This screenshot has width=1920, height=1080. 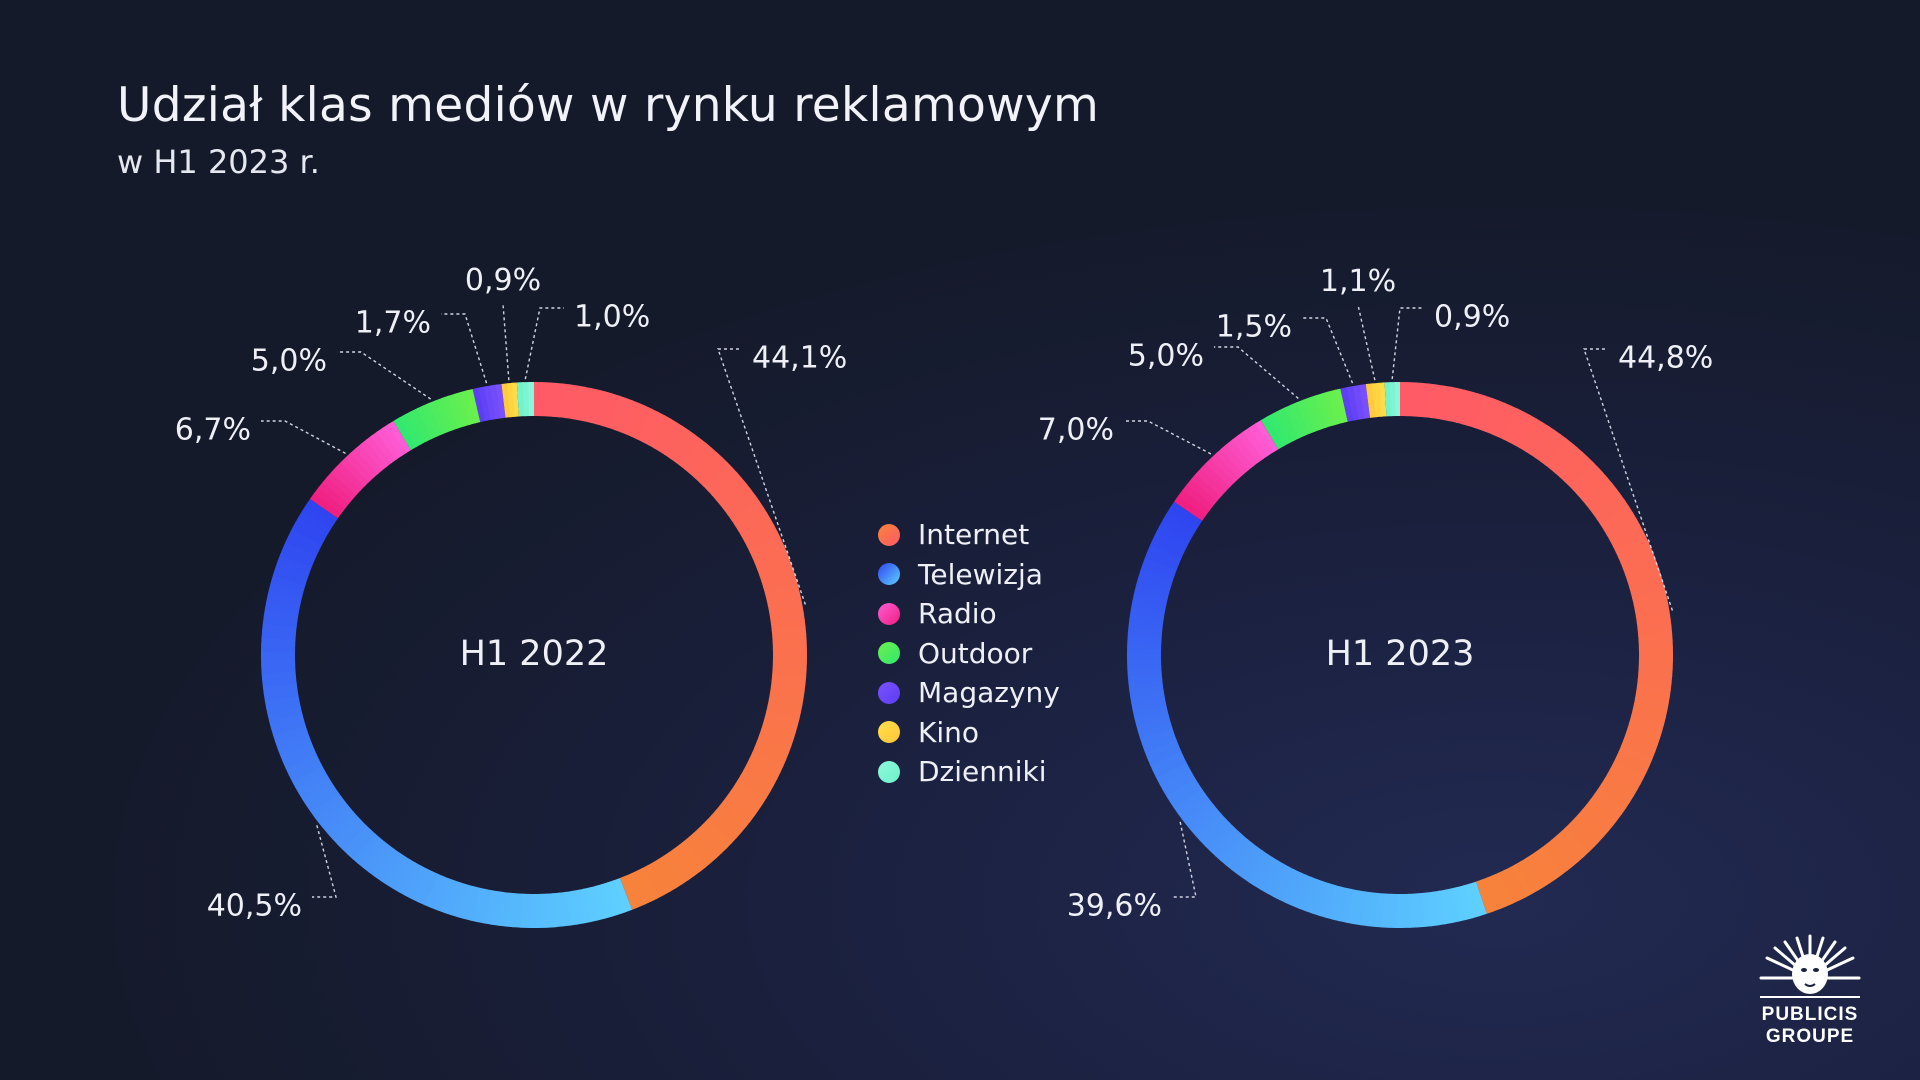 I want to click on data-label-kino: 0,9%, so click(x=503, y=280).